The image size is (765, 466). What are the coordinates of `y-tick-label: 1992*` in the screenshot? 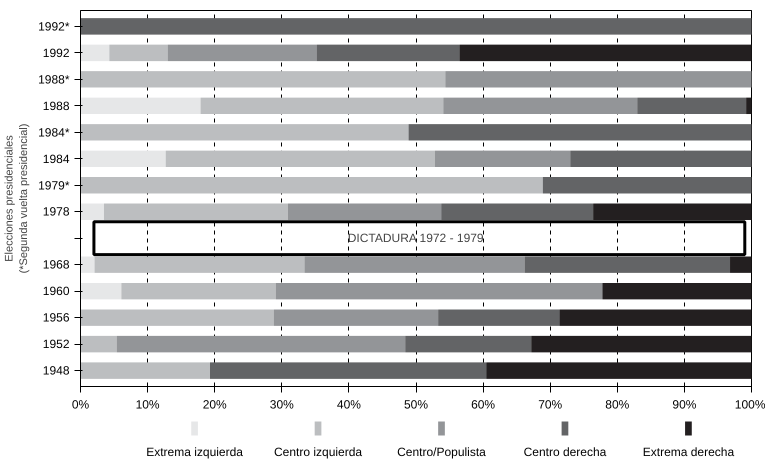 It's located at (54, 26).